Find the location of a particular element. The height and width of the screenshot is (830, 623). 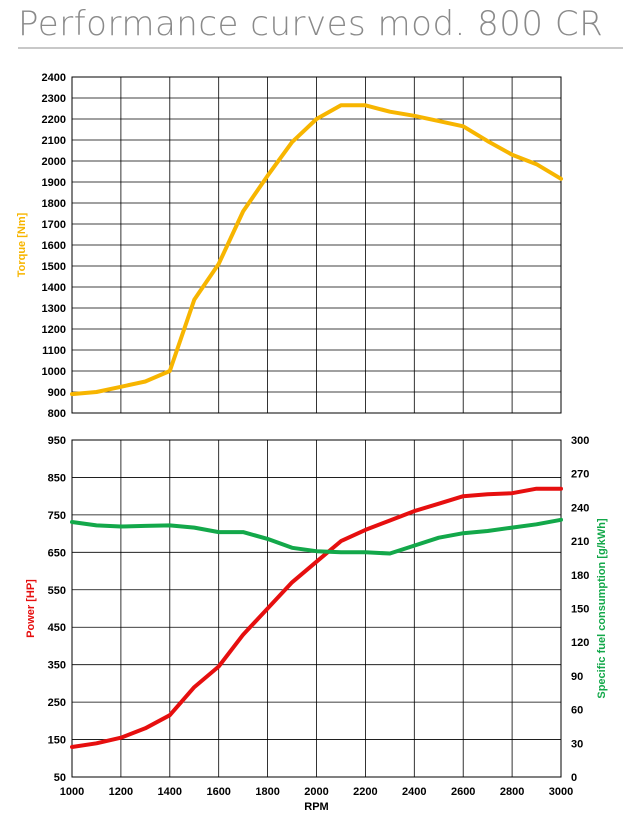

x-tick-label: 2800 is located at coordinates (512, 792).